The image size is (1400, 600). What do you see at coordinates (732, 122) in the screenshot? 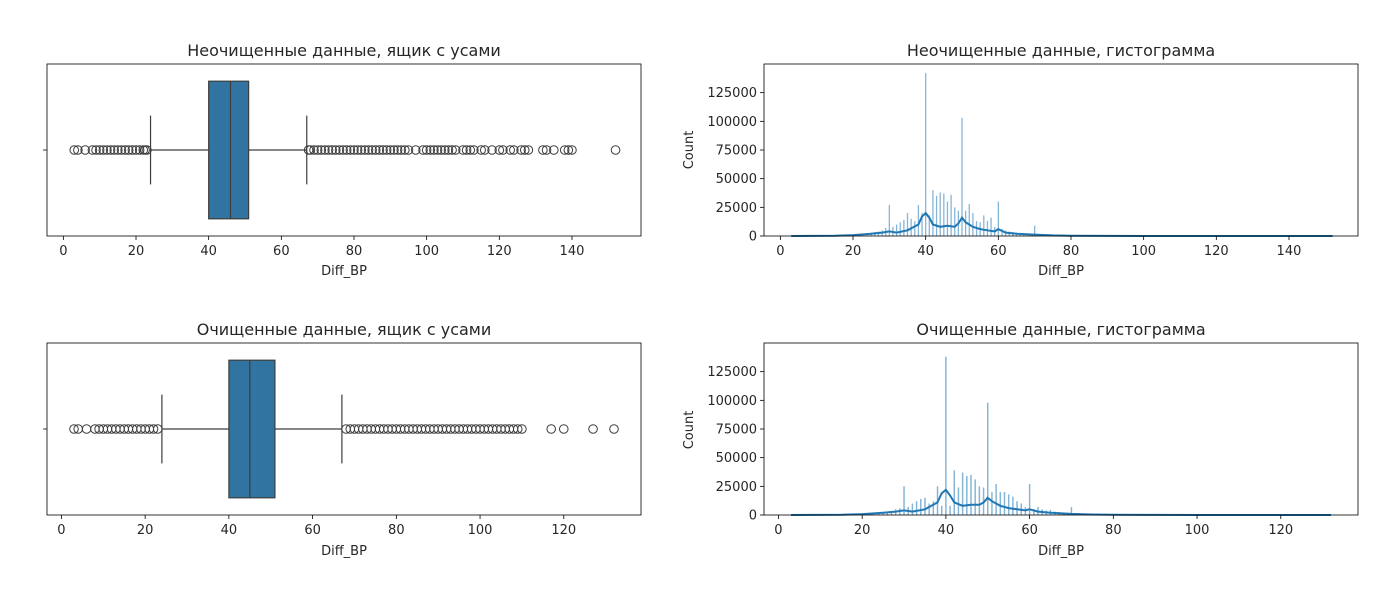
I see `raw-histogram-ytick-label: 100000` at bounding box center [732, 122].